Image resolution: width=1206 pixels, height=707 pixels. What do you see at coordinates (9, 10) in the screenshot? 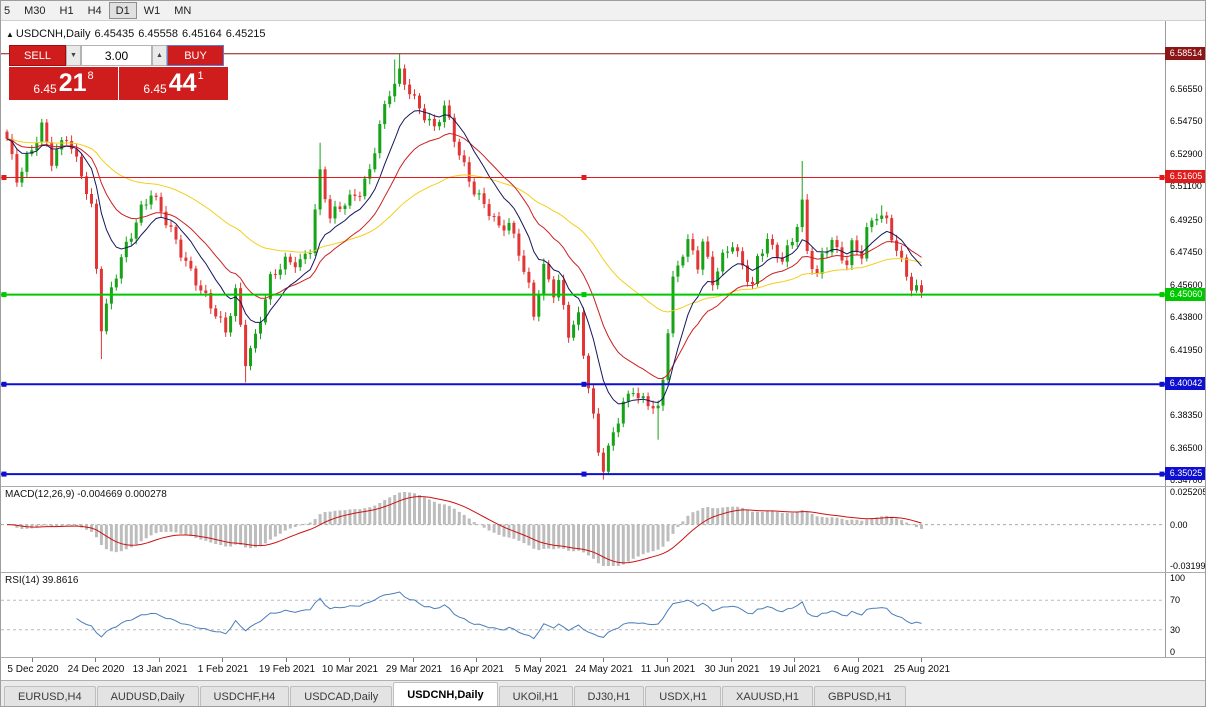
I see `timeframe-button-5: 5` at bounding box center [9, 10].